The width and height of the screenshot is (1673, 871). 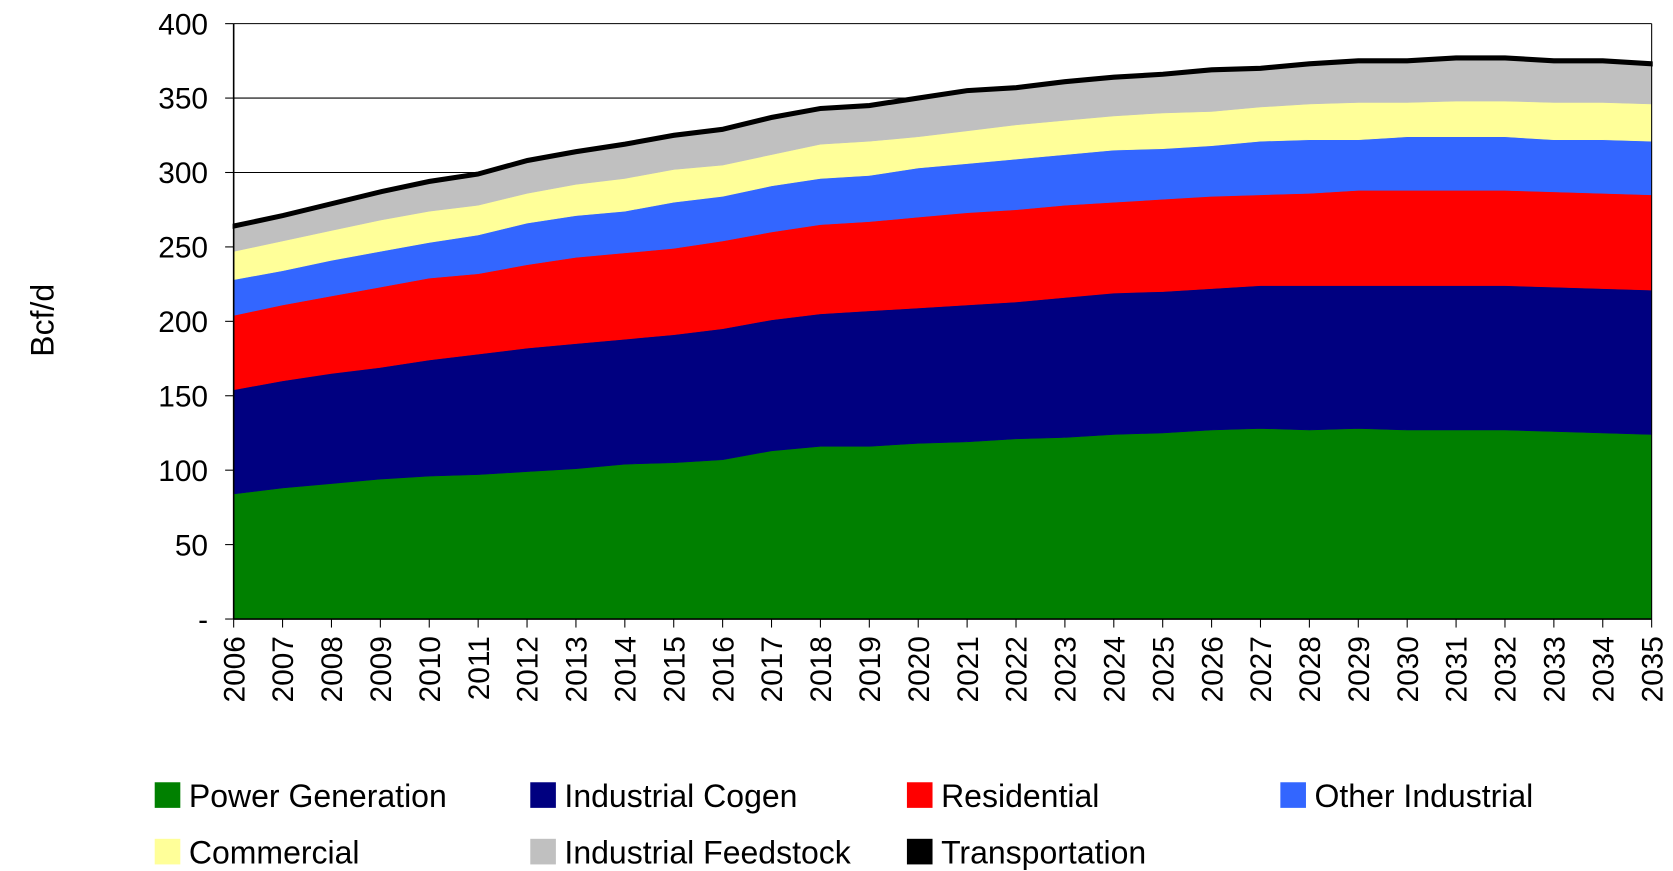 What do you see at coordinates (674, 669) in the screenshot?
I see `x-tick-label: 2015` at bounding box center [674, 669].